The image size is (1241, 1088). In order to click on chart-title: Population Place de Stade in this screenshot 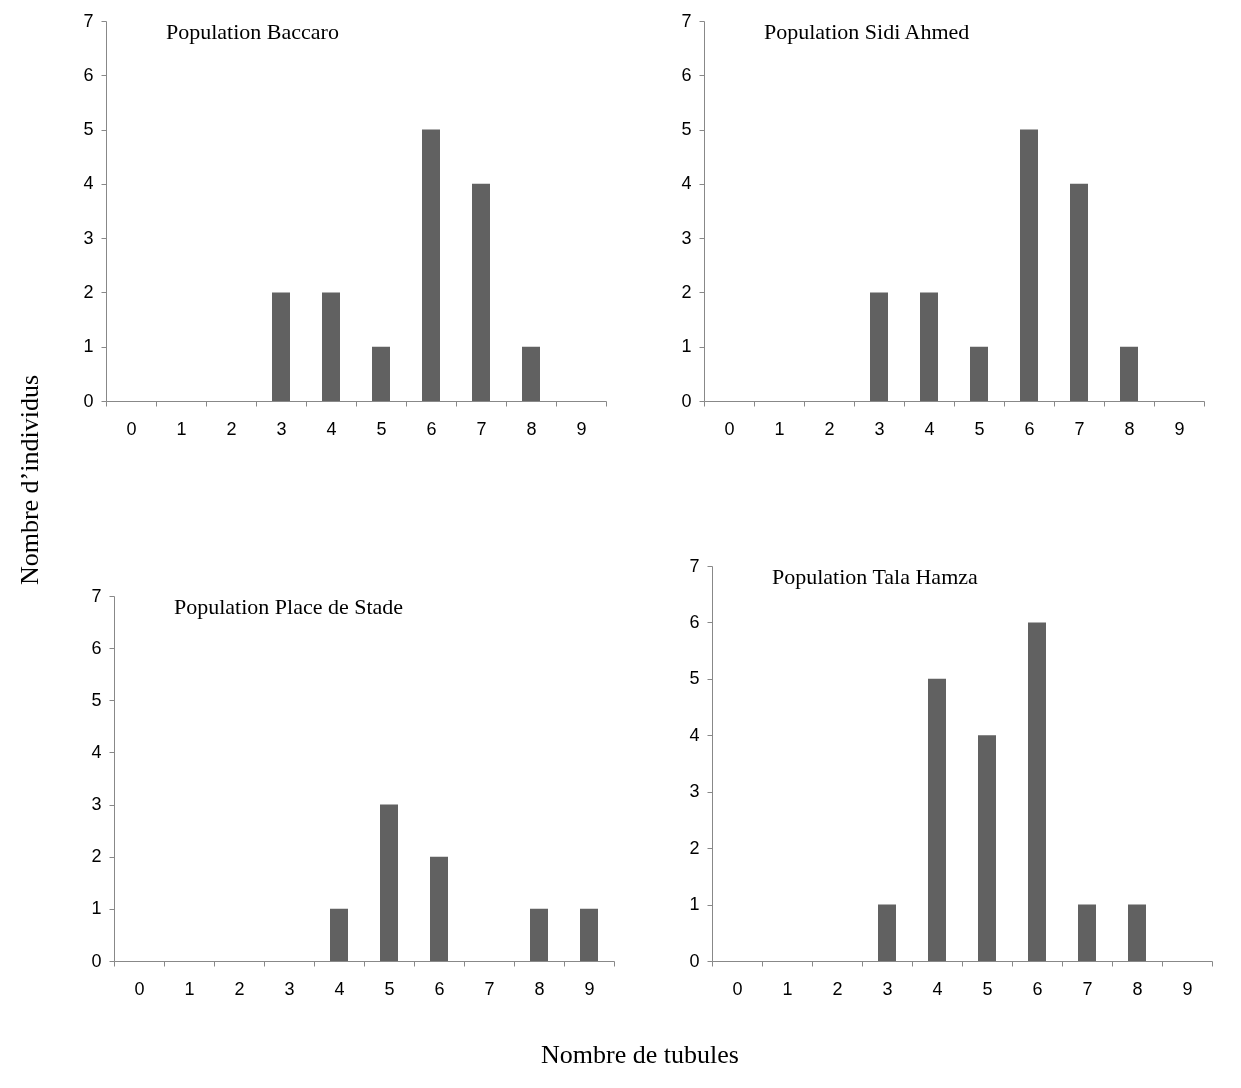, I will do `click(289, 606)`.